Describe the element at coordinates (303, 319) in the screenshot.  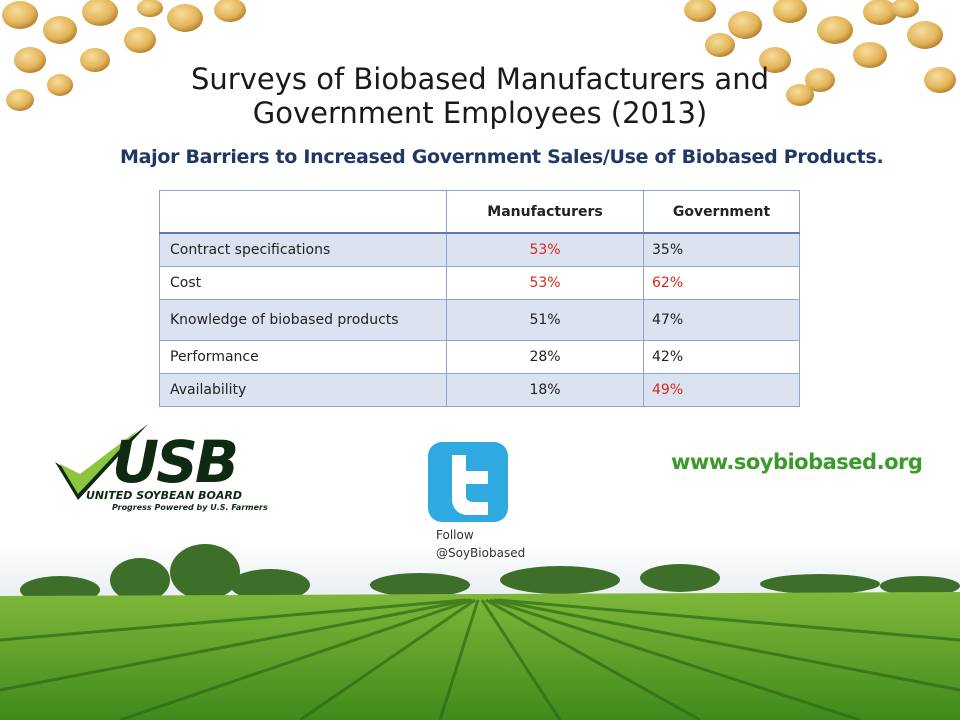
I see `row-label: Knowledge of biobased products` at that location.